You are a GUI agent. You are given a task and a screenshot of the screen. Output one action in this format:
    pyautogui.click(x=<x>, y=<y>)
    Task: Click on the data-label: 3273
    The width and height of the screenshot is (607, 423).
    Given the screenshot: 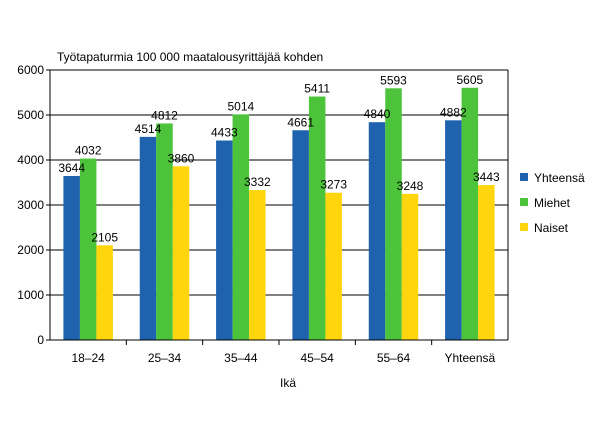 What is the action you would take?
    pyautogui.click(x=333, y=185)
    